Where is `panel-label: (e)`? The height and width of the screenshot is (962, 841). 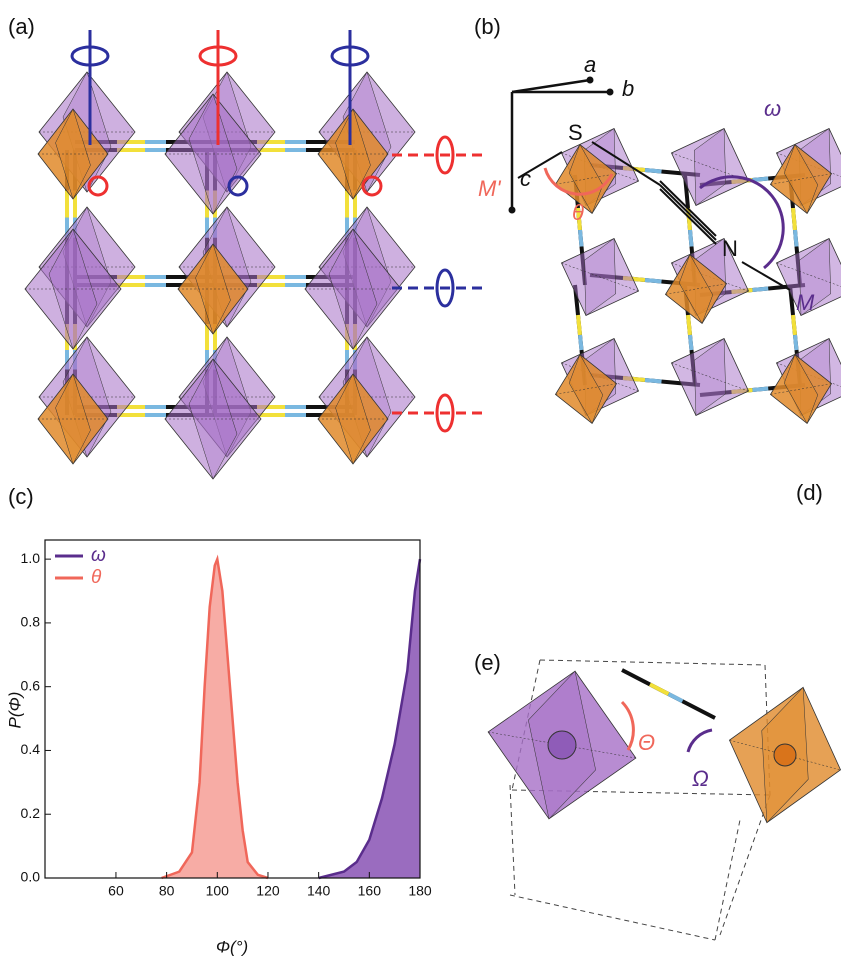 panel-label: (e) is located at coordinates (487, 662).